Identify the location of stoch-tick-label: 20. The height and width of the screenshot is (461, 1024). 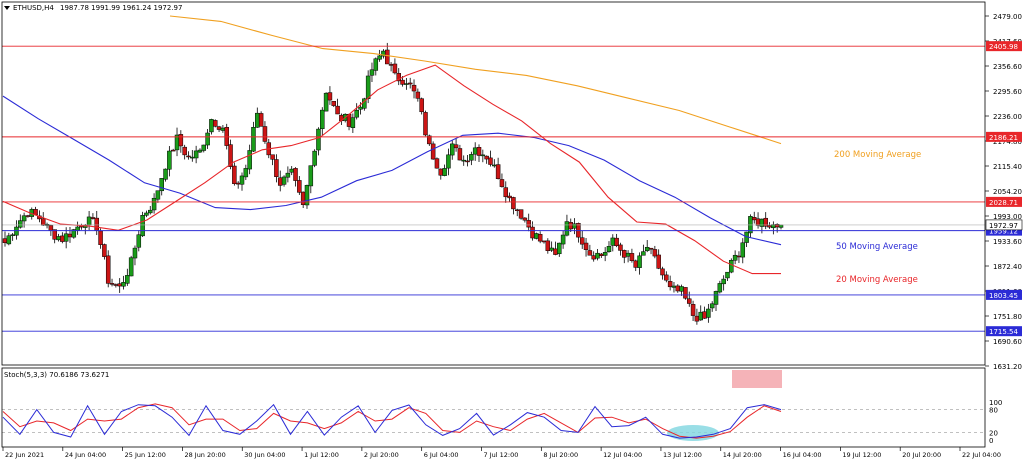
(993, 433).